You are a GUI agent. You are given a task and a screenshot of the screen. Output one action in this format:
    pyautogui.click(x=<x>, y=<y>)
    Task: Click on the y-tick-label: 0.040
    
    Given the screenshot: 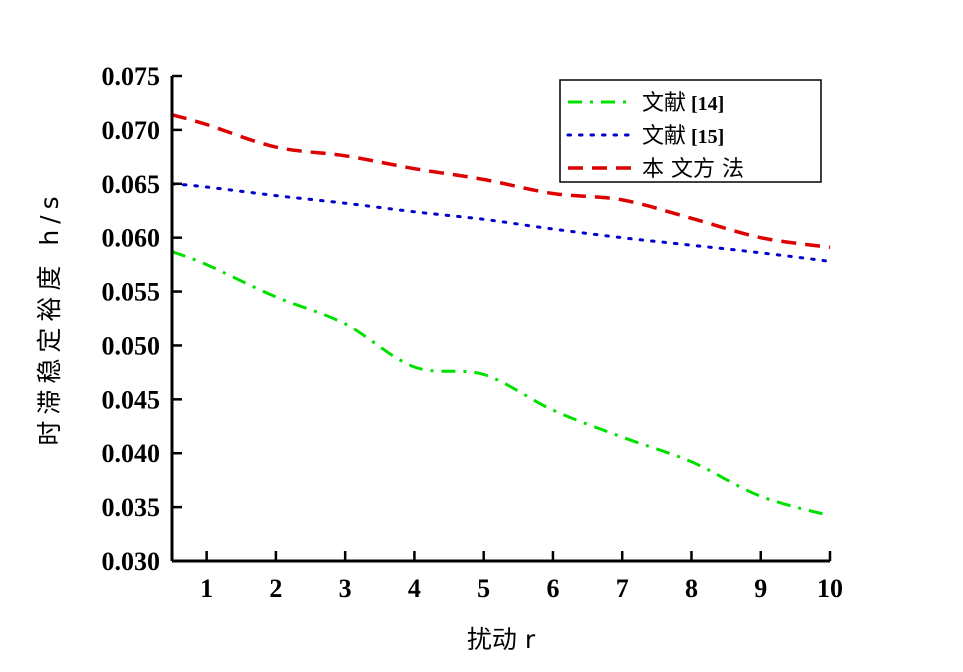 What is the action you would take?
    pyautogui.click(x=131, y=453)
    